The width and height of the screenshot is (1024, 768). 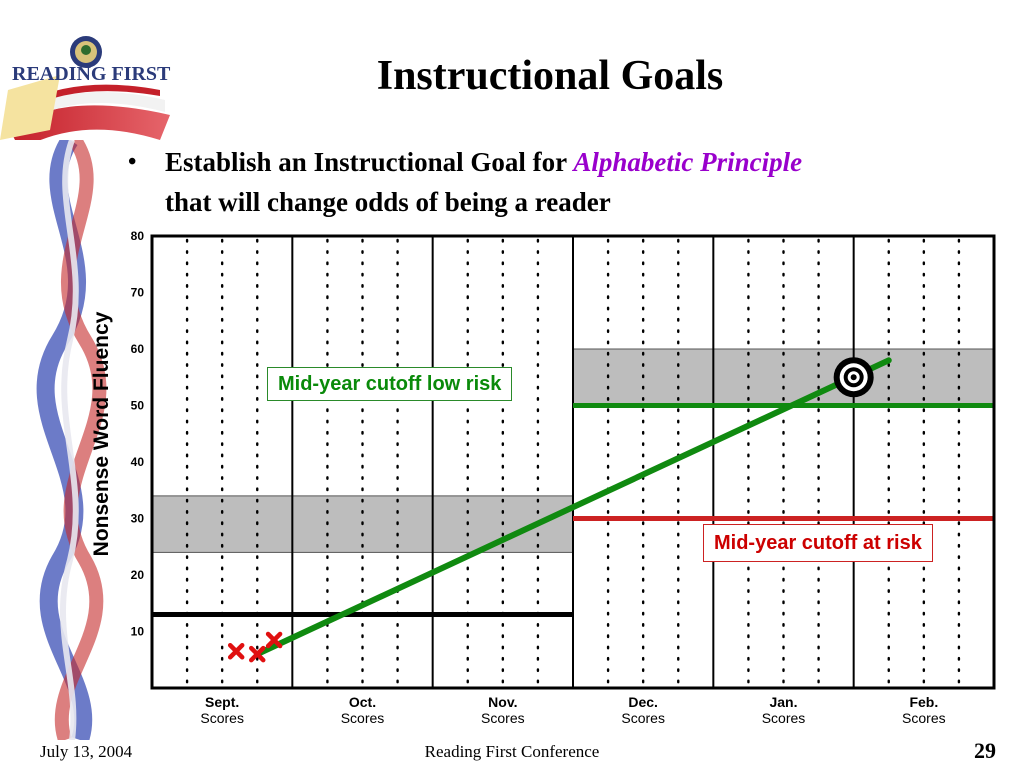 I want to click on goal-target, so click(x=853, y=377).